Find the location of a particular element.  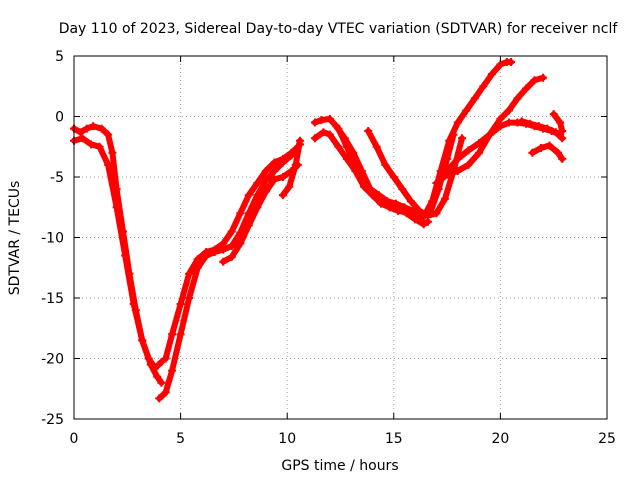

x-tick-label: 20 is located at coordinates (500, 439).